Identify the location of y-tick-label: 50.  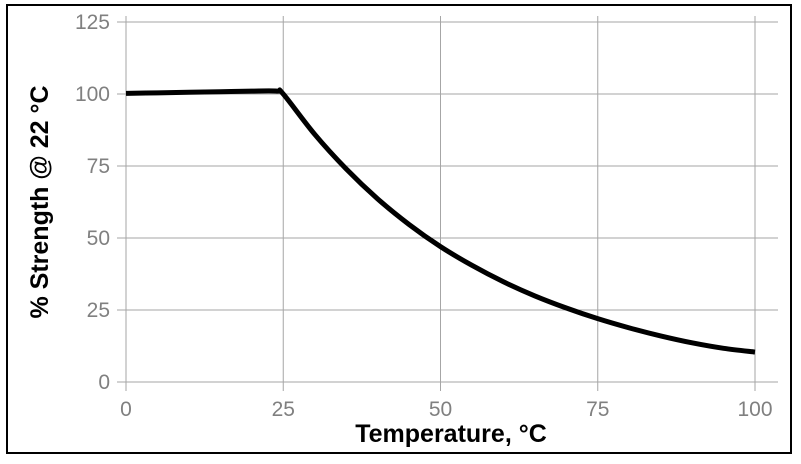
(98, 238).